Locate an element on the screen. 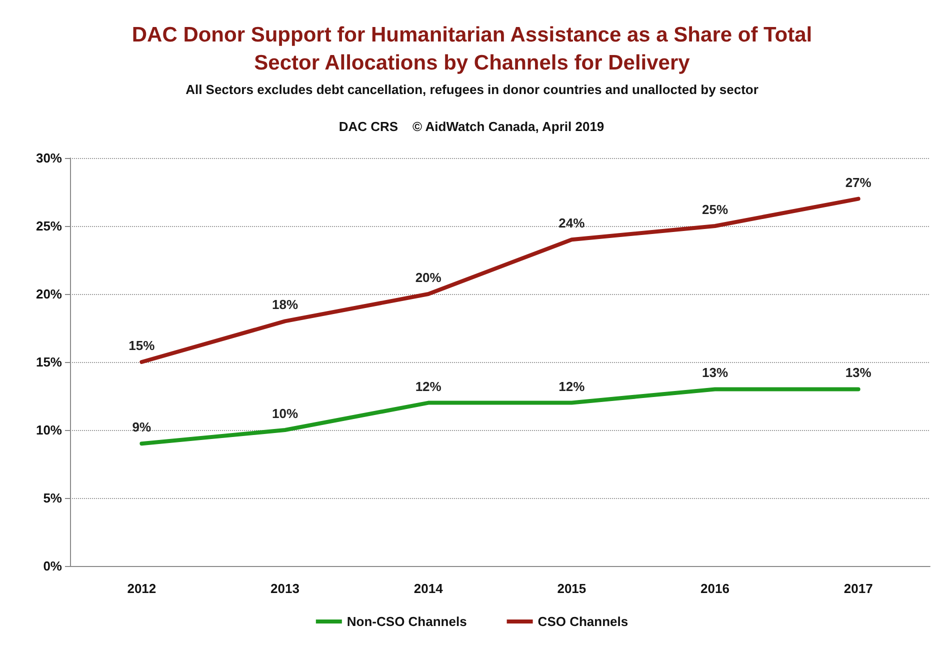 This screenshot has height=649, width=944. data-label: 10% is located at coordinates (285, 413).